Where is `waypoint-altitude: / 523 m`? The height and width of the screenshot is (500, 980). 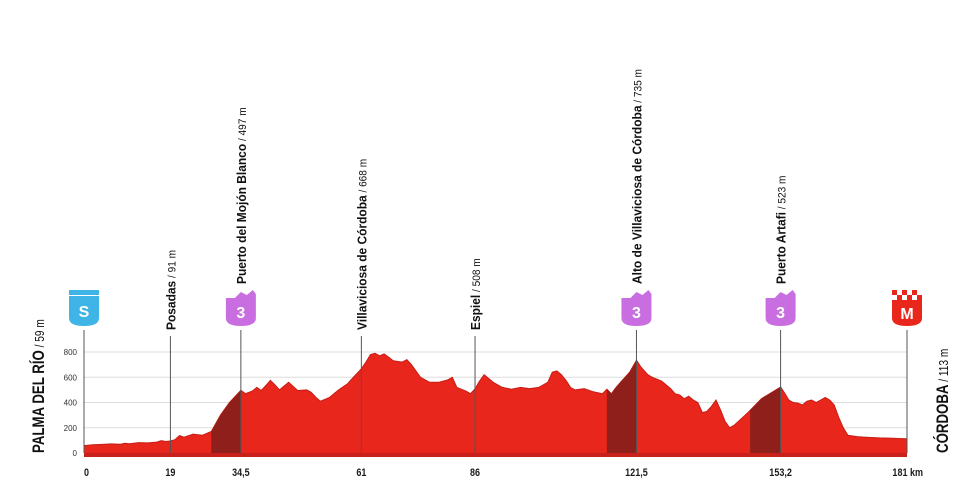
waypoint-altitude: / 523 m is located at coordinates (782, 193).